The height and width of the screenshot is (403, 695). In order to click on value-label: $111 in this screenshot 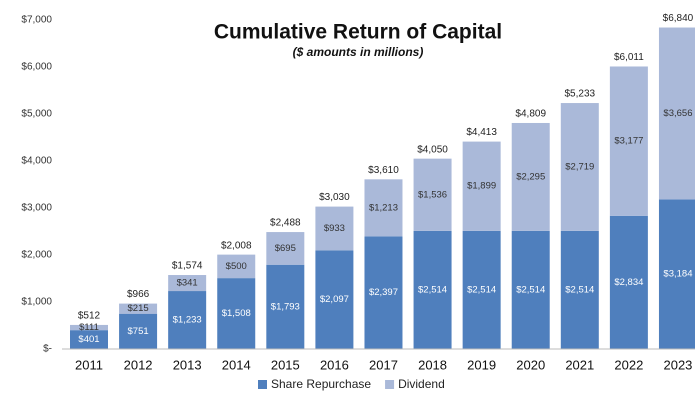, I will do `click(89, 327)`.